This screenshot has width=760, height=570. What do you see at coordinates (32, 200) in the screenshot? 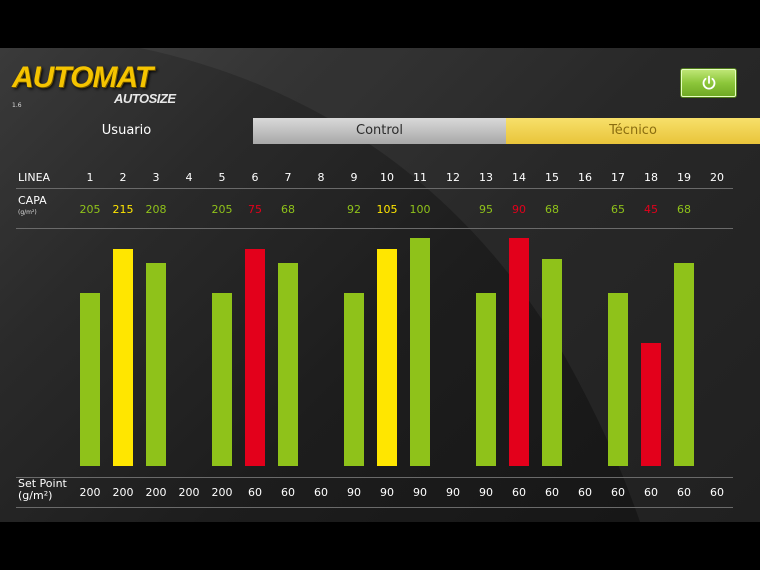
I see `capa-label: CAPA` at bounding box center [32, 200].